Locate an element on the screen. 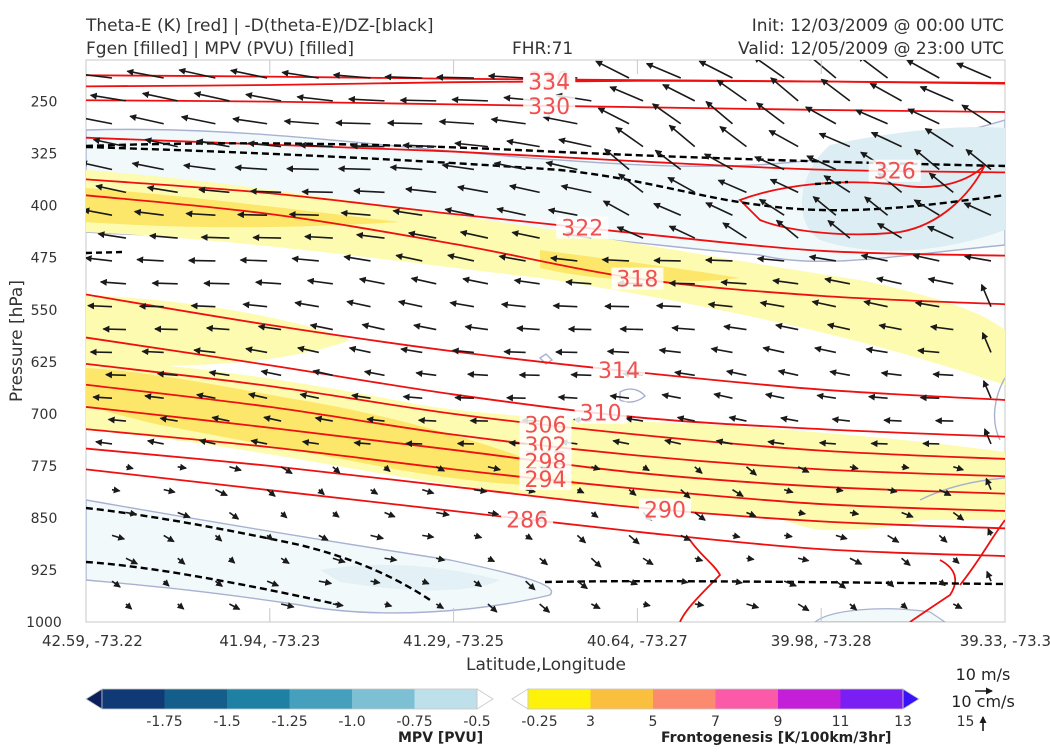 Image resolution: width=1050 pixels, height=754 pixels. y-tick-label: 925 is located at coordinates (44, 571).